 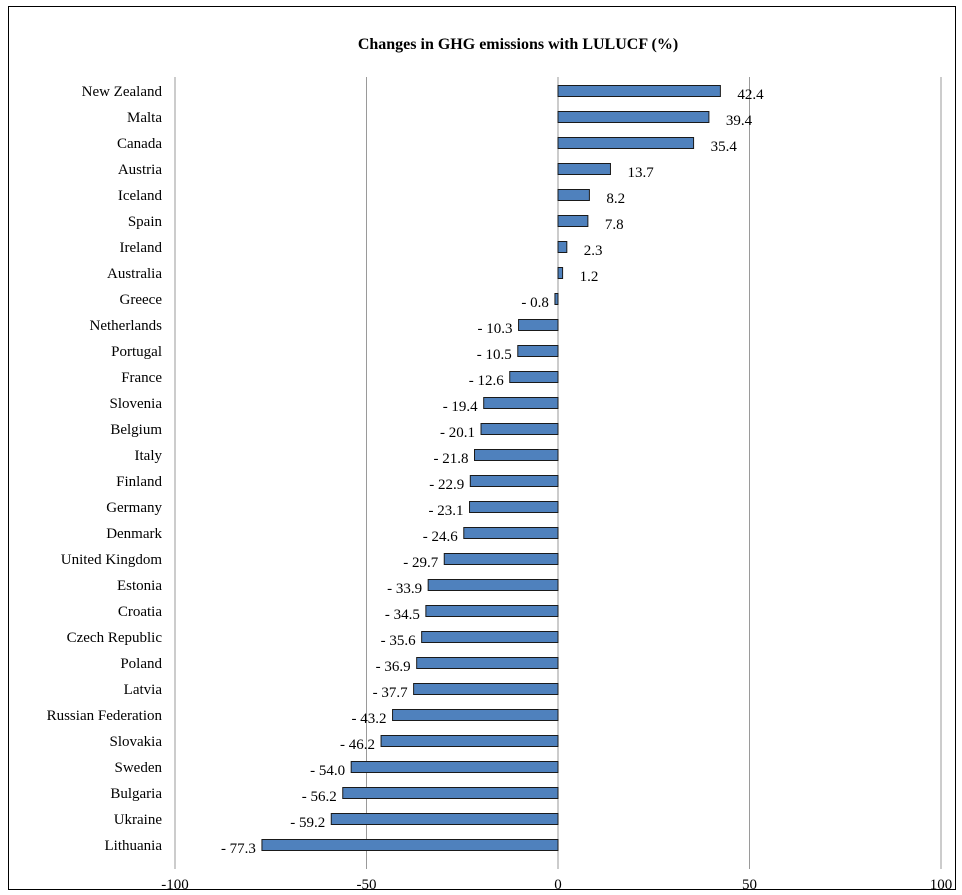 I want to click on category-label: Russian Federation, so click(x=105, y=716).